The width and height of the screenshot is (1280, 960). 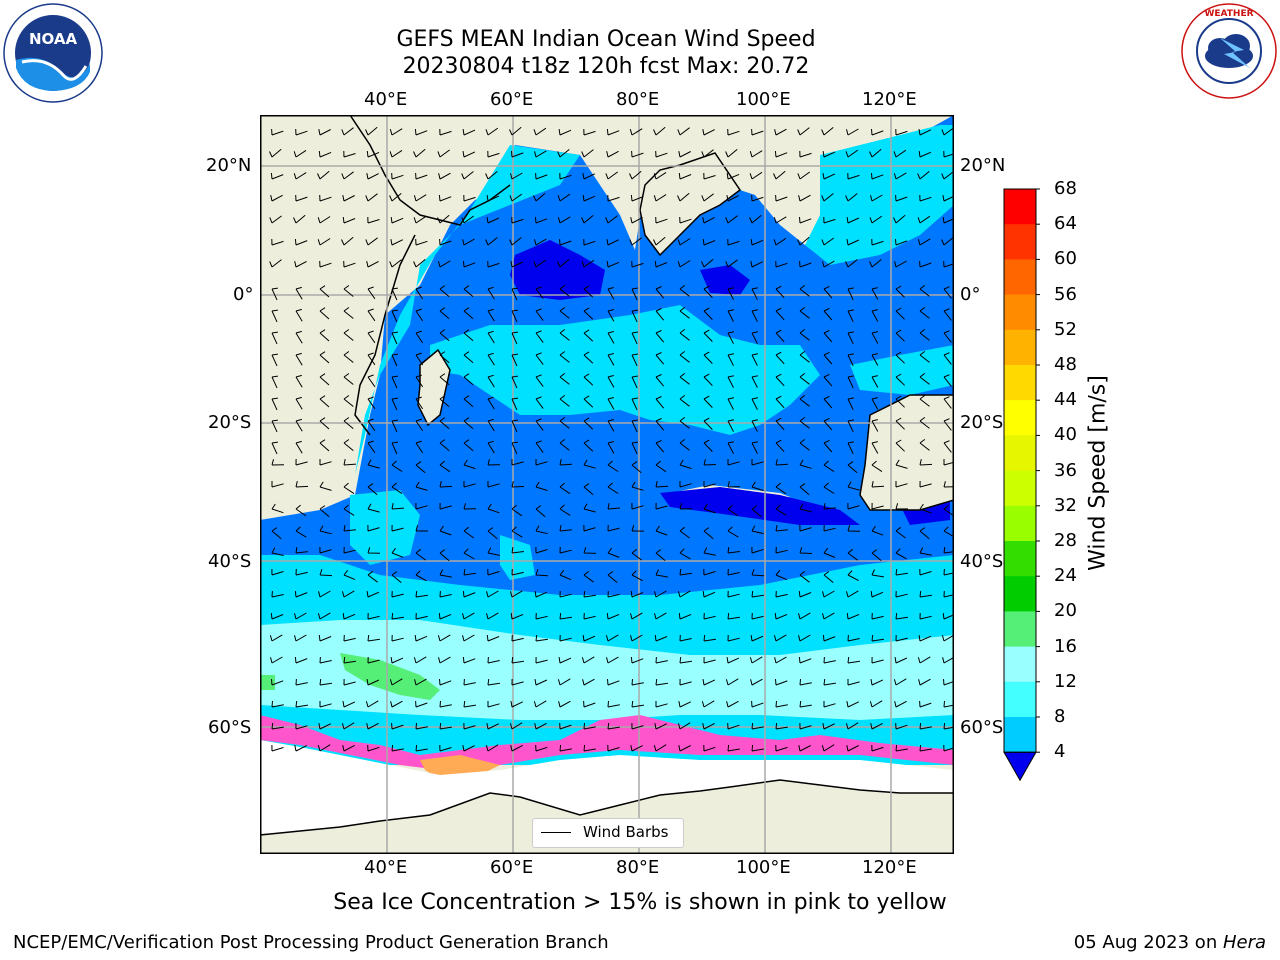 What do you see at coordinates (1065, 576) in the screenshot?
I see `colorbar-tick-label: 24` at bounding box center [1065, 576].